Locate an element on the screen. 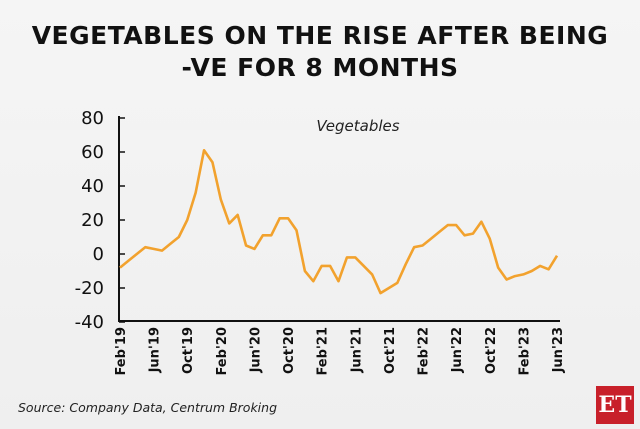 Image resolution: width=640 pixels, height=429 pixels. title-line-1: VEGETABLES ON THE RISE AFTER BEING is located at coordinates (320, 35).